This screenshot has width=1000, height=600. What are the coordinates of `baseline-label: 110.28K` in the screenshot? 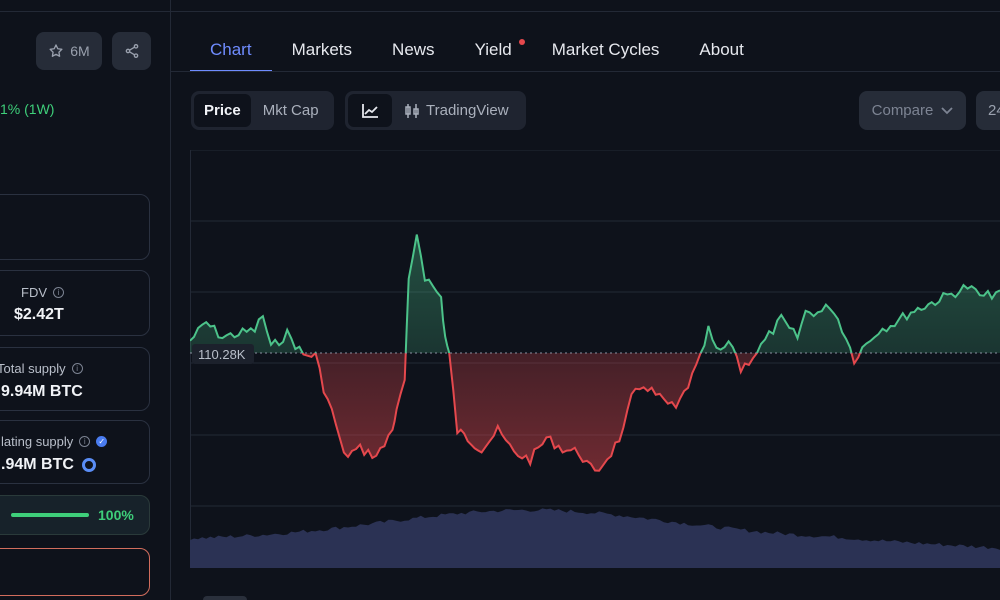 It's located at (222, 354).